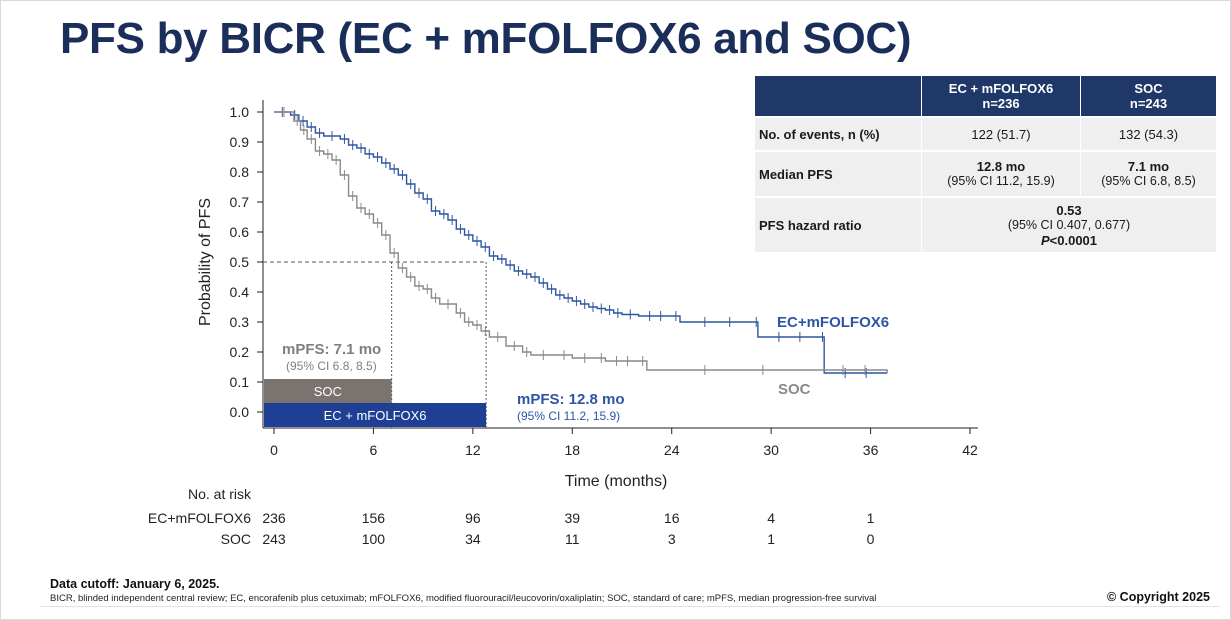  Describe the element at coordinates (838, 224) in the screenshot. I see `hr-label: PFS hazard ratio` at that location.